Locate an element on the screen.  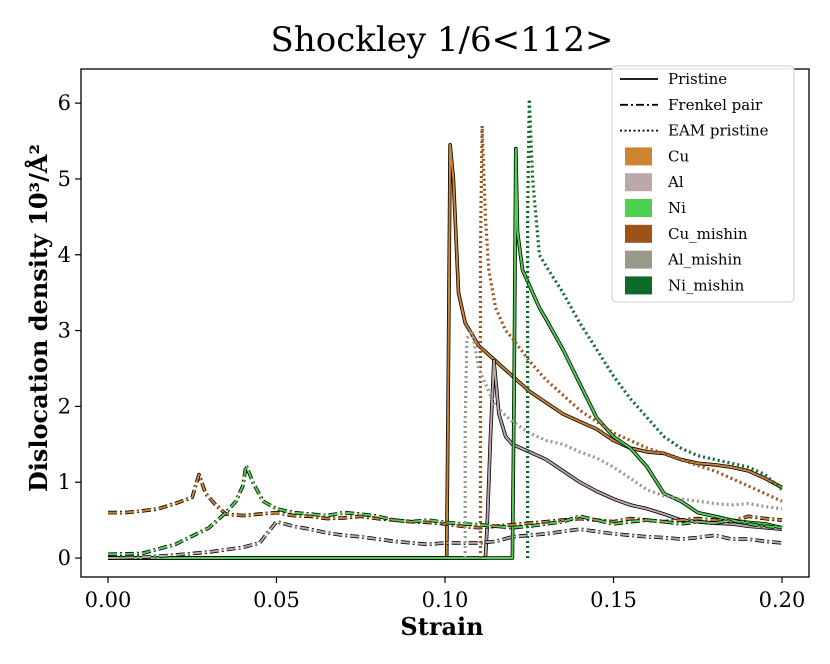
legend-label: Cu is located at coordinates (678, 156).